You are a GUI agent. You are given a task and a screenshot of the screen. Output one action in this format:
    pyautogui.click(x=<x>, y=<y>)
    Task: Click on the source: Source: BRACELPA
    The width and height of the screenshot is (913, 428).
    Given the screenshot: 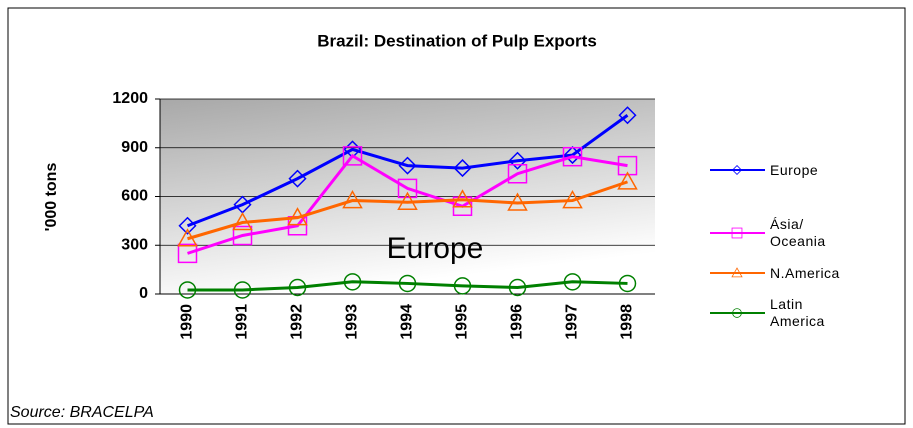 What is the action you would take?
    pyautogui.click(x=82, y=412)
    